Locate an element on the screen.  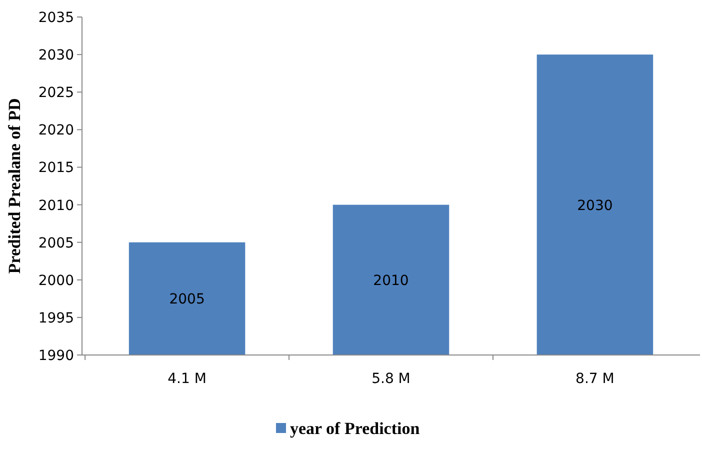
y-tick-label: 2035 is located at coordinates (56, 18).